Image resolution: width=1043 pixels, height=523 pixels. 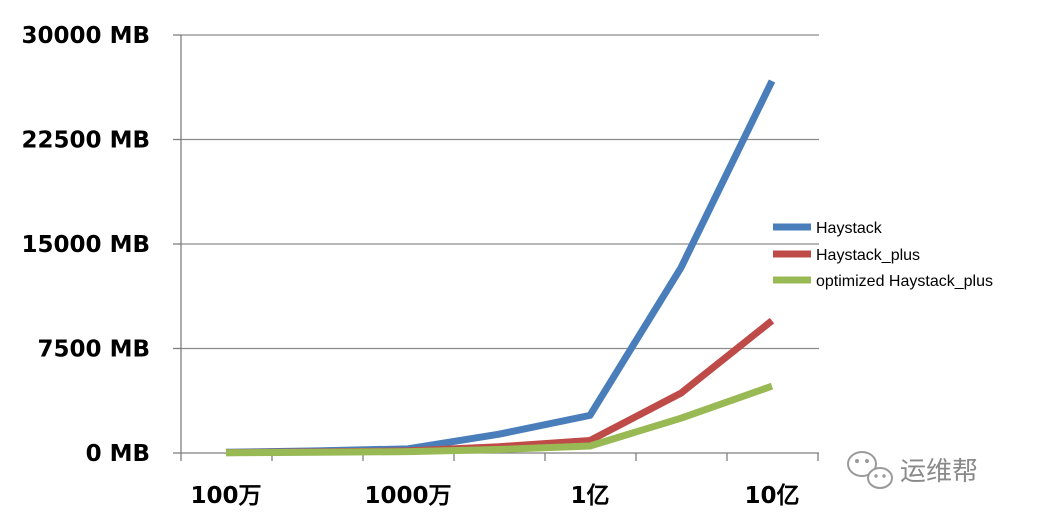 I want to click on y-axis-tick-labels: 0 MB 7500 MB 15000 MB 22500 MB 30000 MB, so click(x=86, y=245).